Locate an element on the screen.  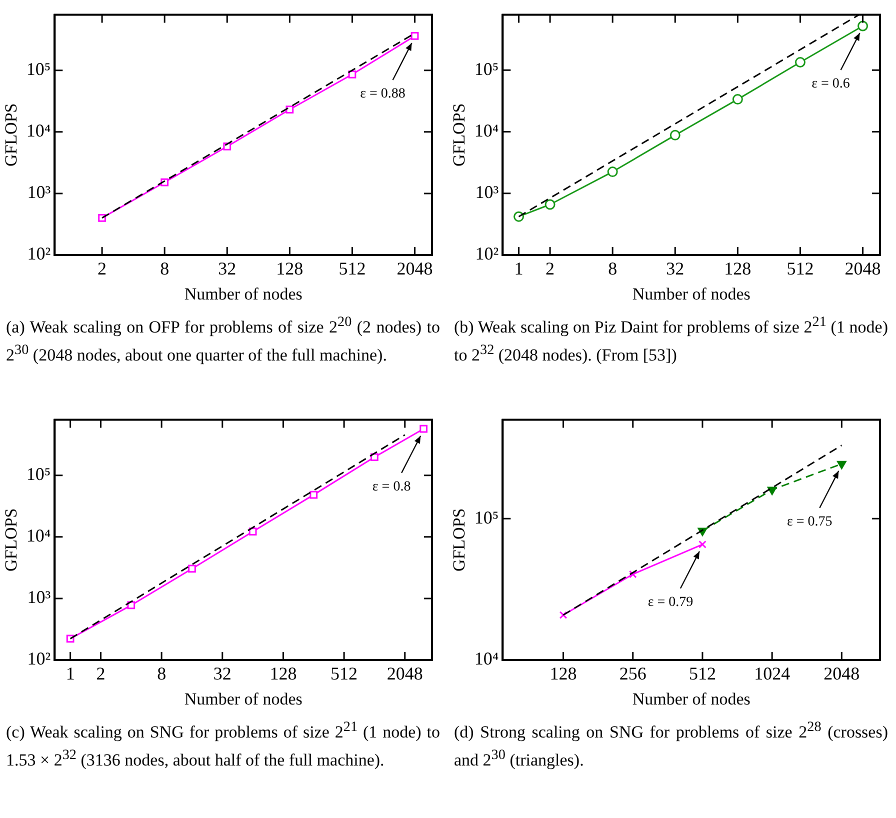
text: (c) Weak scaling on SNG for problems of size 2$^{21}$ (1 node) to 1.53 × 2$^{32}$ (3136 nodes, about half of the full machine). is located at coordinates (223, 744).